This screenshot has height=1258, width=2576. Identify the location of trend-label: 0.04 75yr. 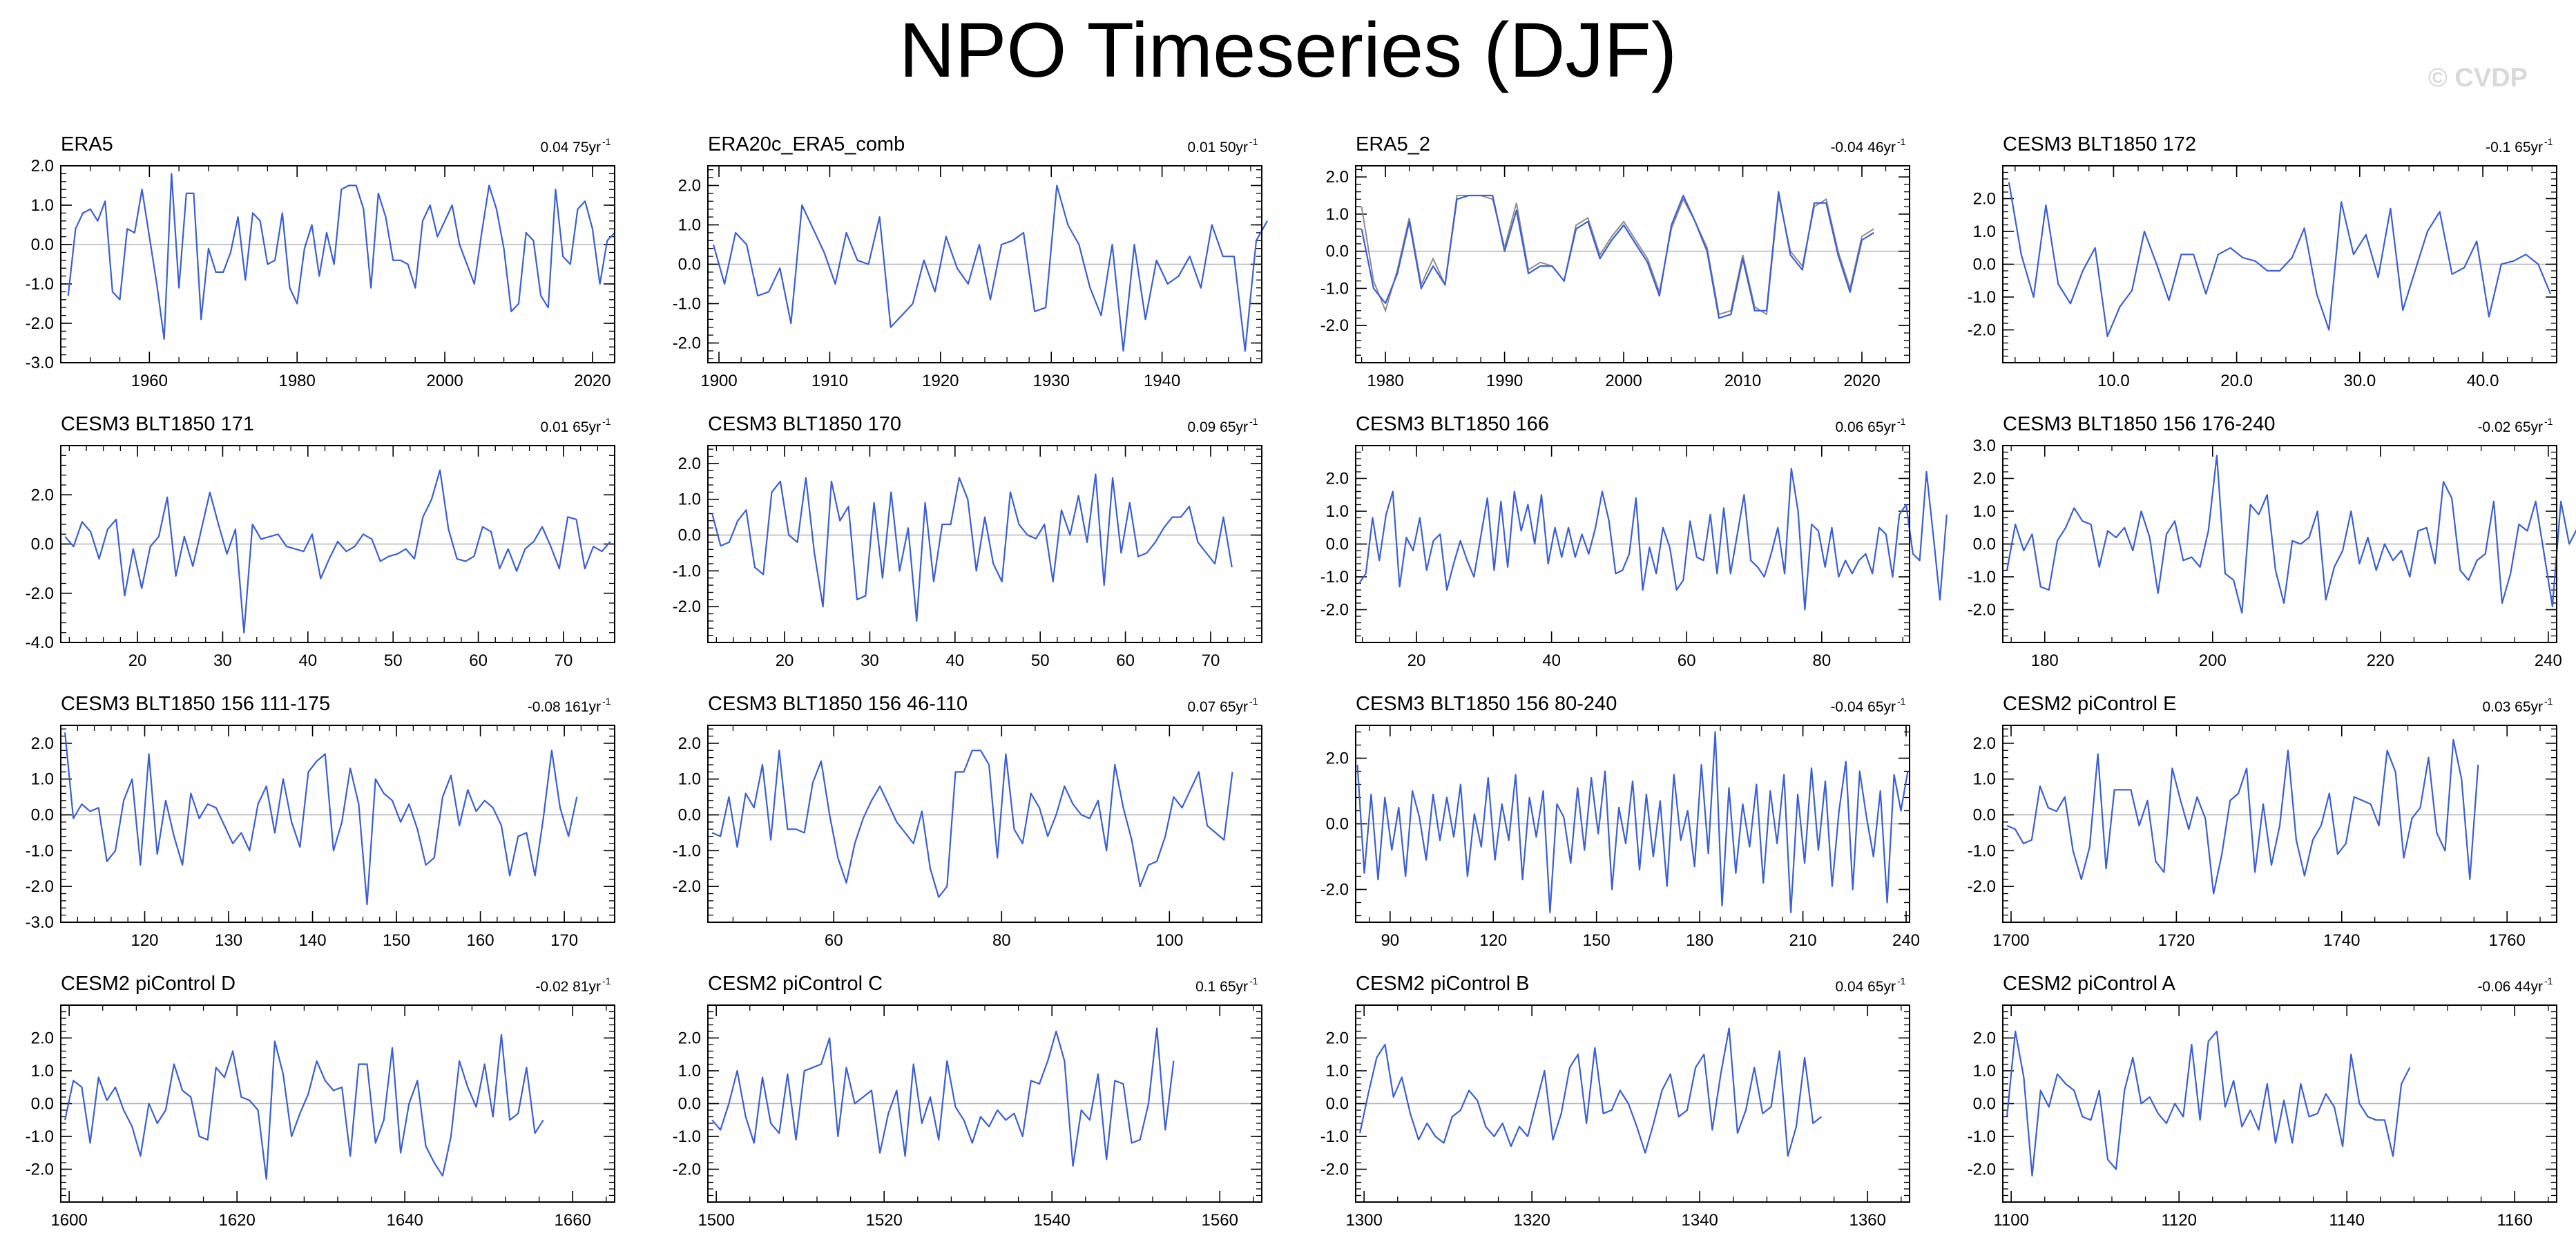
(570, 147).